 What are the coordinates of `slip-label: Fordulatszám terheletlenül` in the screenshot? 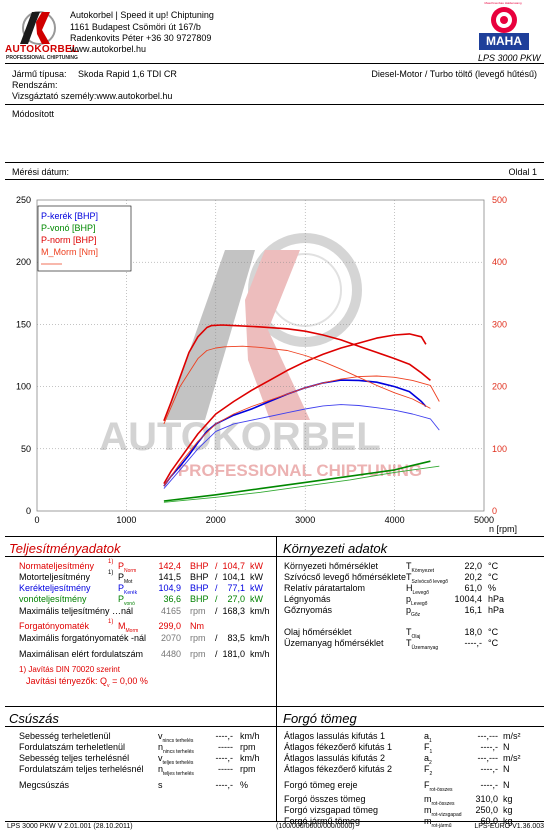 It's located at (72, 747).